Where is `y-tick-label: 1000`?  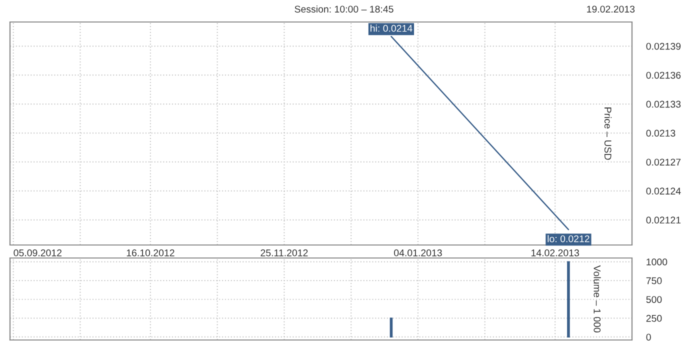
y-tick-label: 1000 is located at coordinates (657, 262).